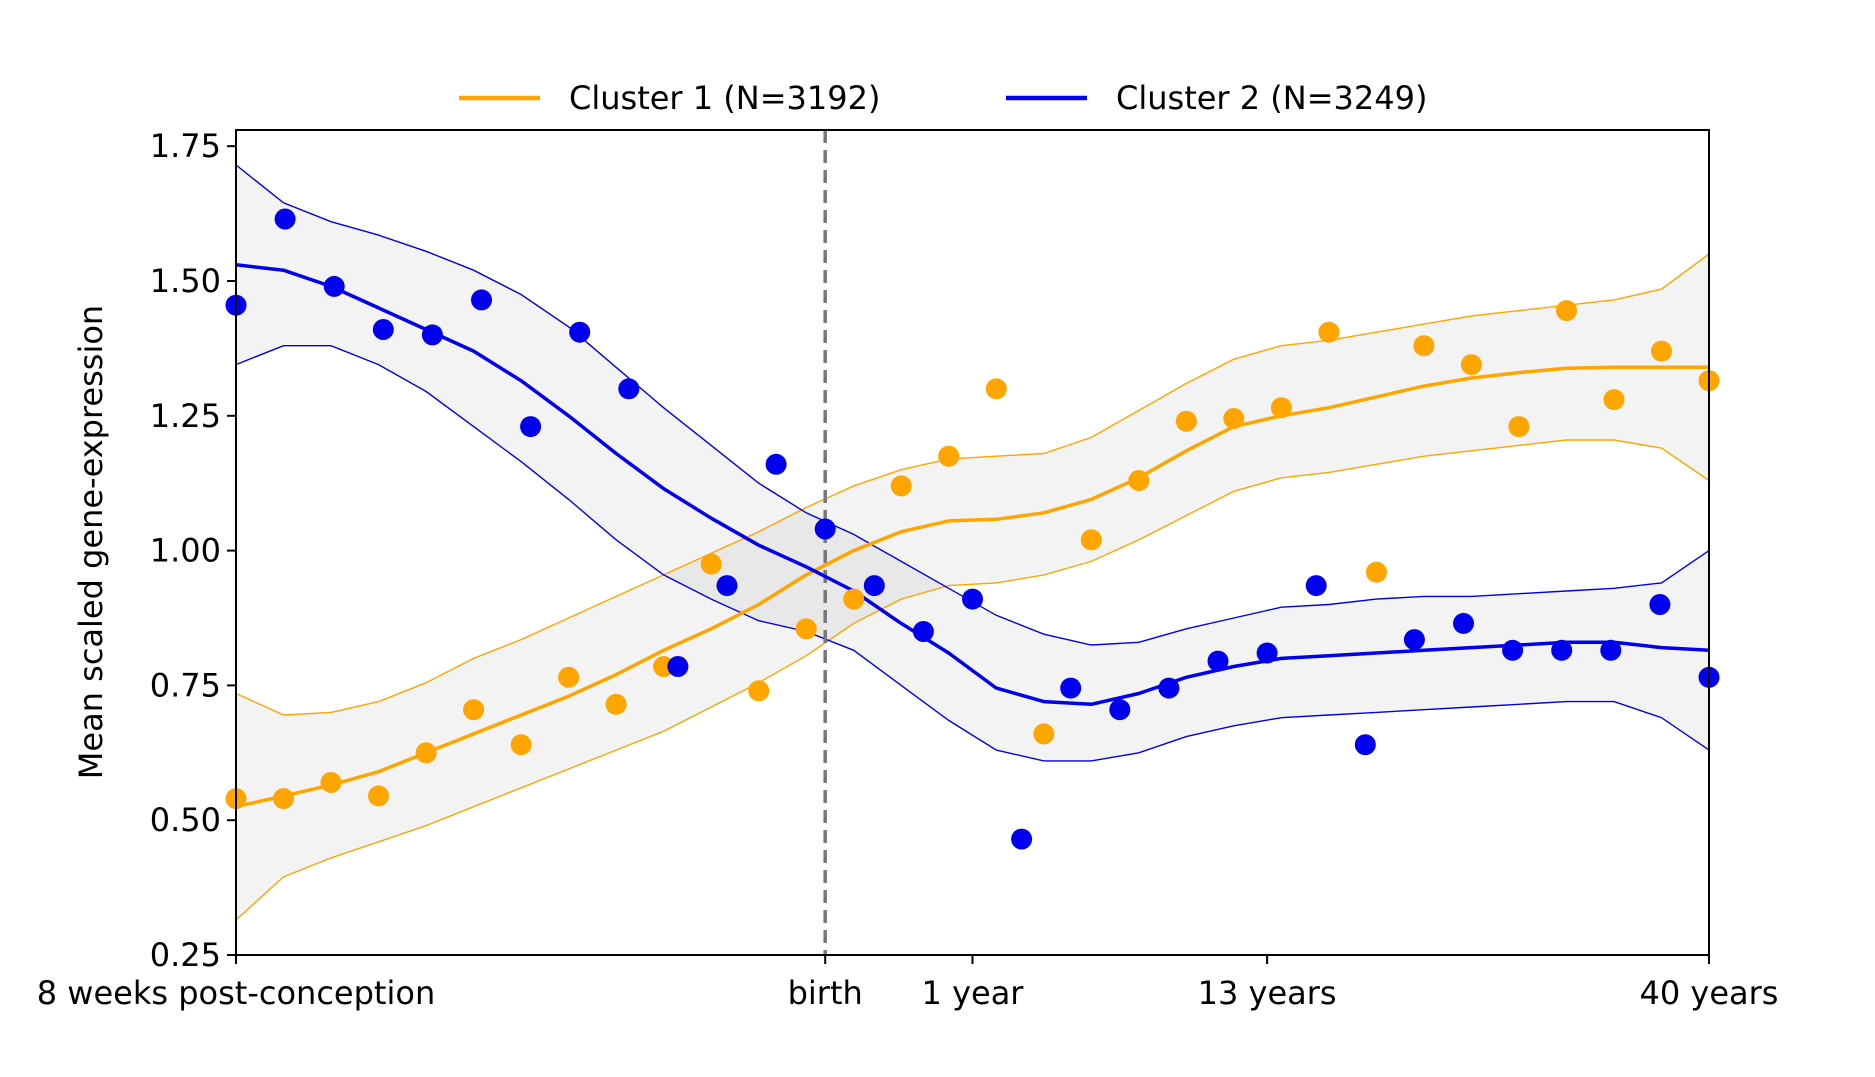 The image size is (1875, 1077). What do you see at coordinates (825, 993) in the screenshot?
I see `x-tick-label: birth` at bounding box center [825, 993].